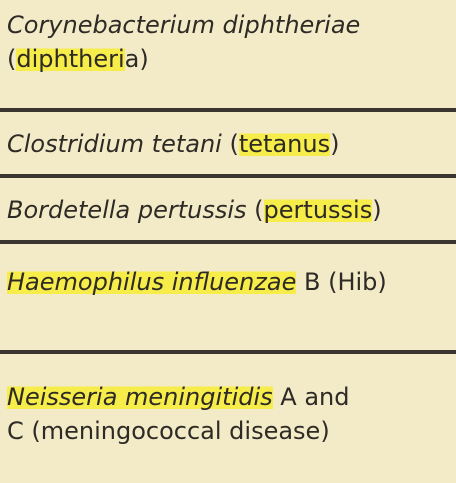 The height and width of the screenshot is (483, 456). I want to click on entry-corynebacterium: Corynebacterium diphtheriae (diphtheria), so click(231, 42).